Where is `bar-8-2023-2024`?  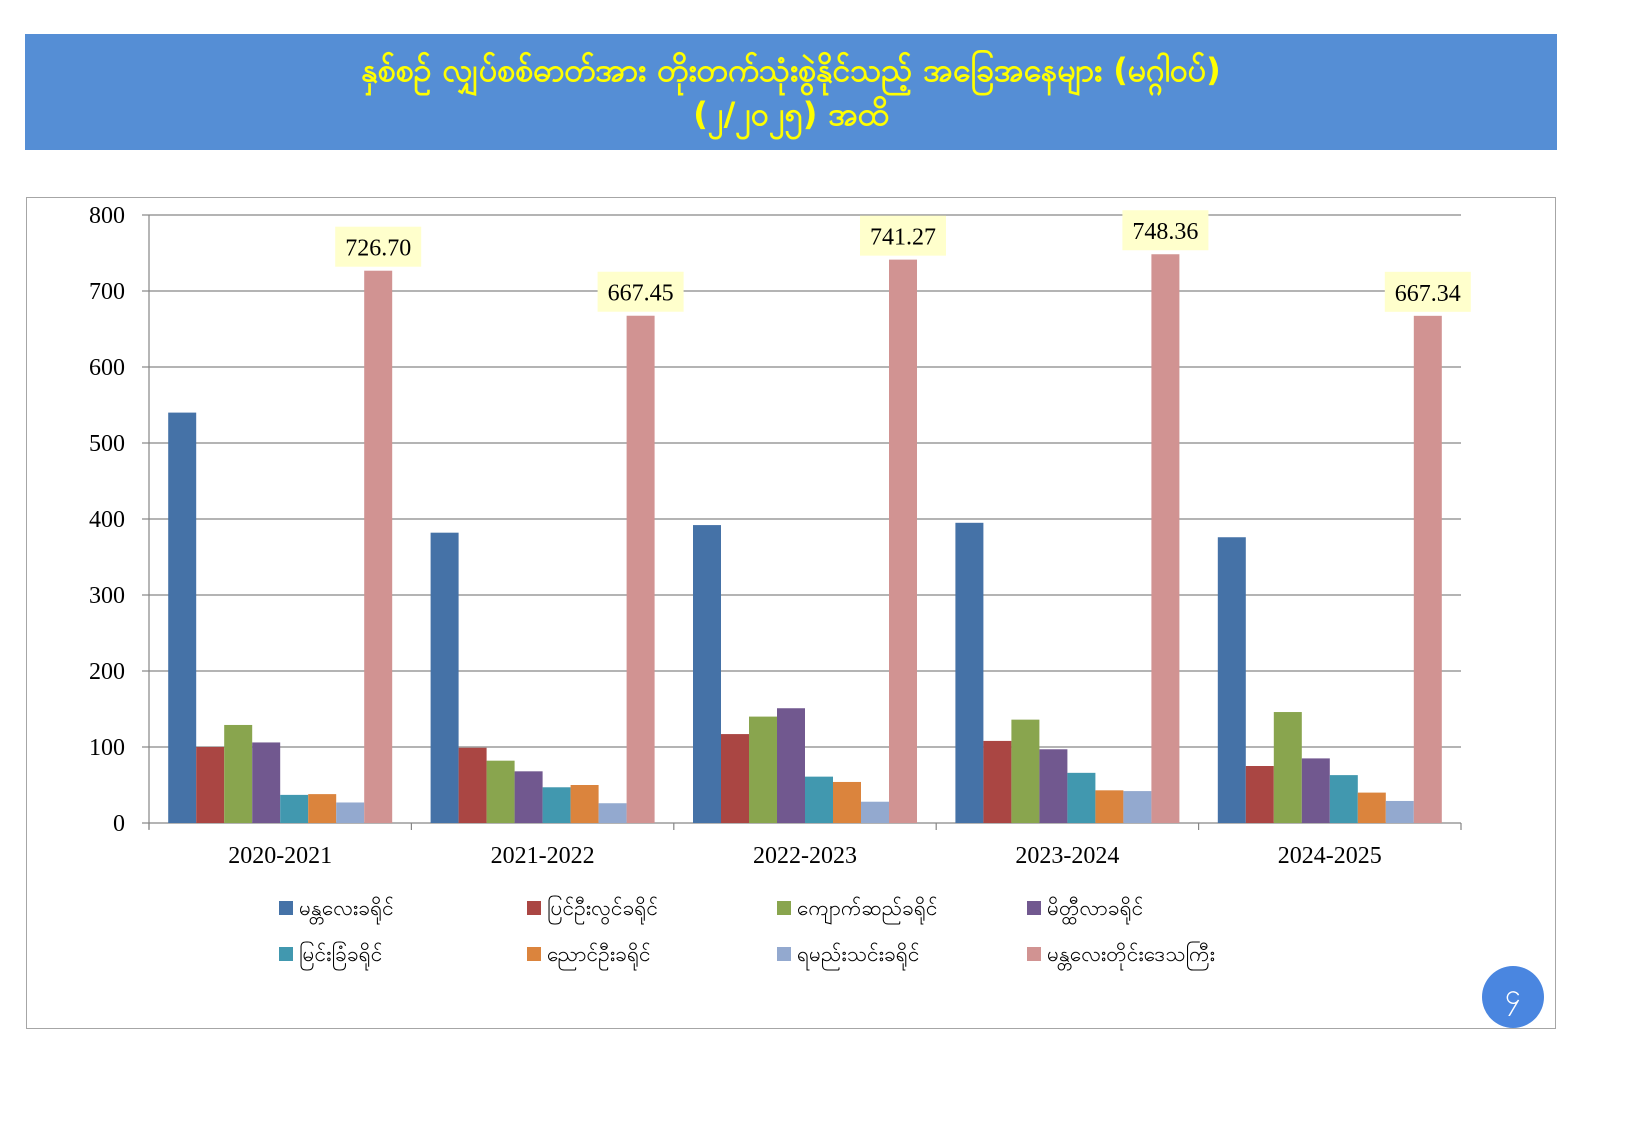 bar-8-2023-2024 is located at coordinates (1165, 538).